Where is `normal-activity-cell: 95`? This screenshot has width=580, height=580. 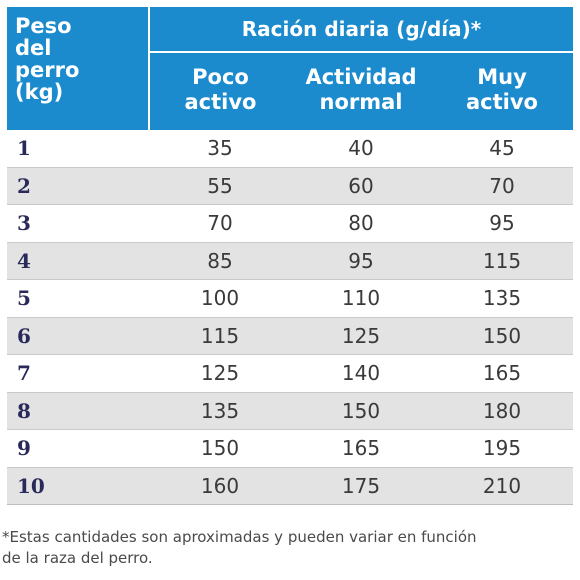
normal-activity-cell: 95 is located at coordinates (361, 261).